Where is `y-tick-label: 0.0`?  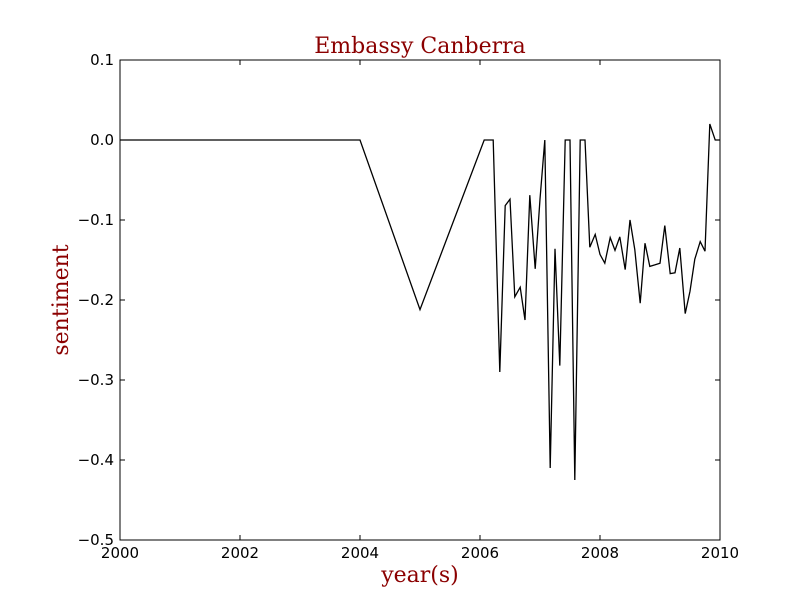
y-tick-label: 0.0 is located at coordinates (102, 140).